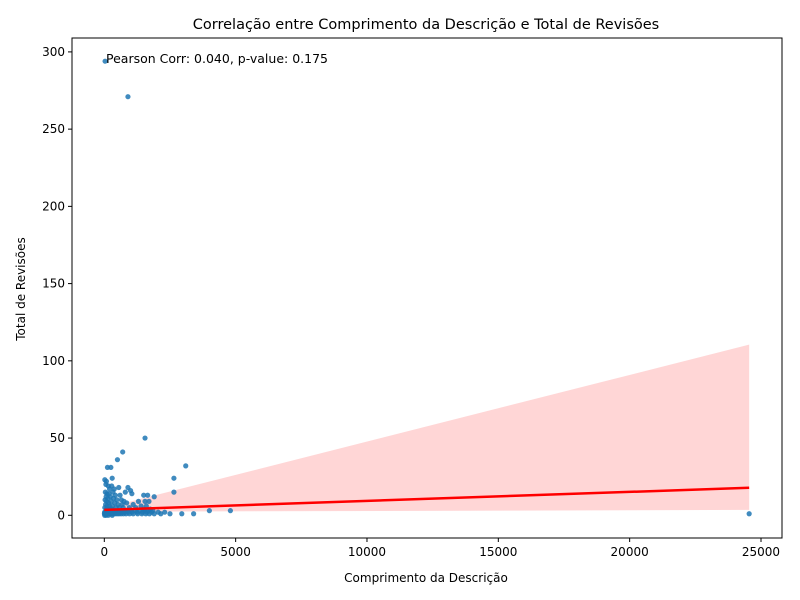 The image size is (800, 600). I want to click on y-tick-label-0: 0, so click(61, 515).